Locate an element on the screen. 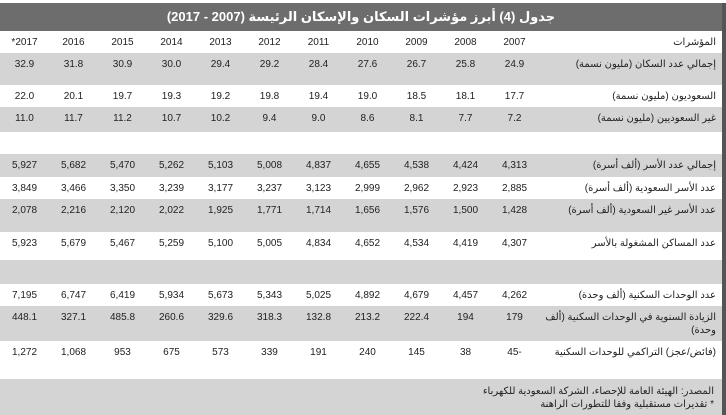 This screenshot has height=415, width=726. cell-value: 194 is located at coordinates (465, 317).